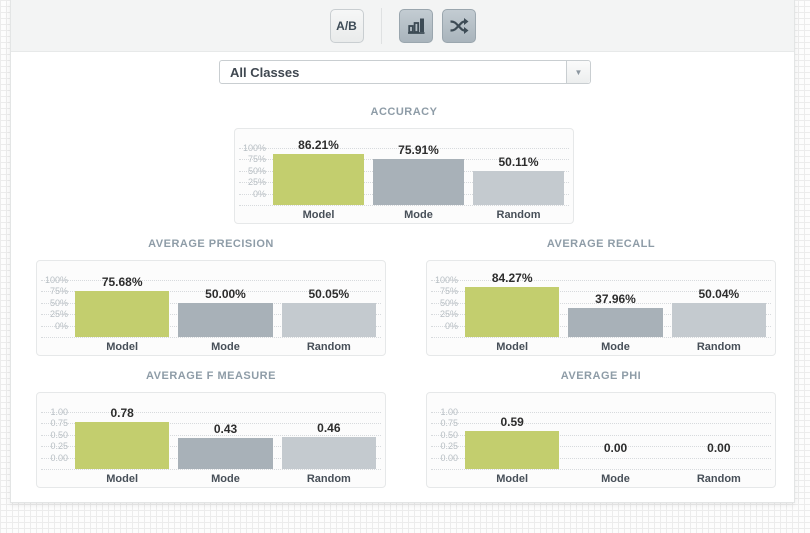 The height and width of the screenshot is (533, 810). I want to click on shuffle-view-button, so click(458, 25).